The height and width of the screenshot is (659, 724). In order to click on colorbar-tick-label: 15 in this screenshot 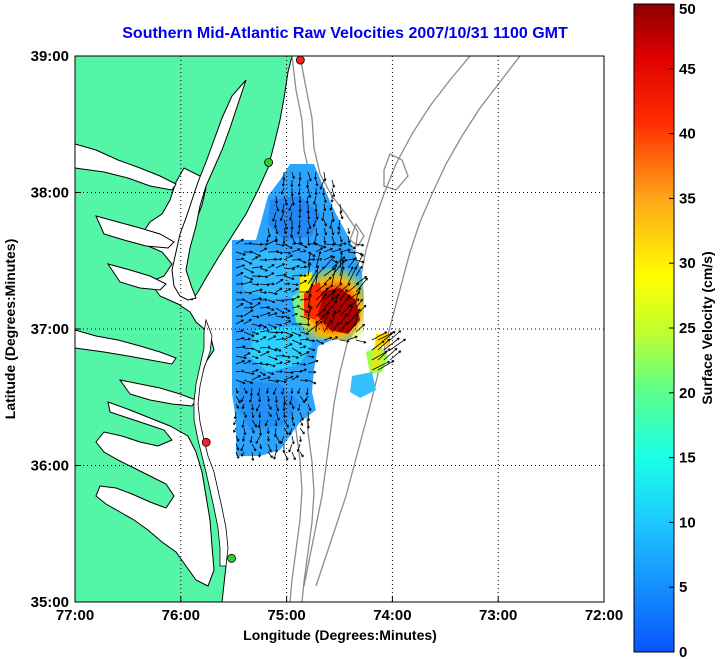, I will do `click(687, 458)`.